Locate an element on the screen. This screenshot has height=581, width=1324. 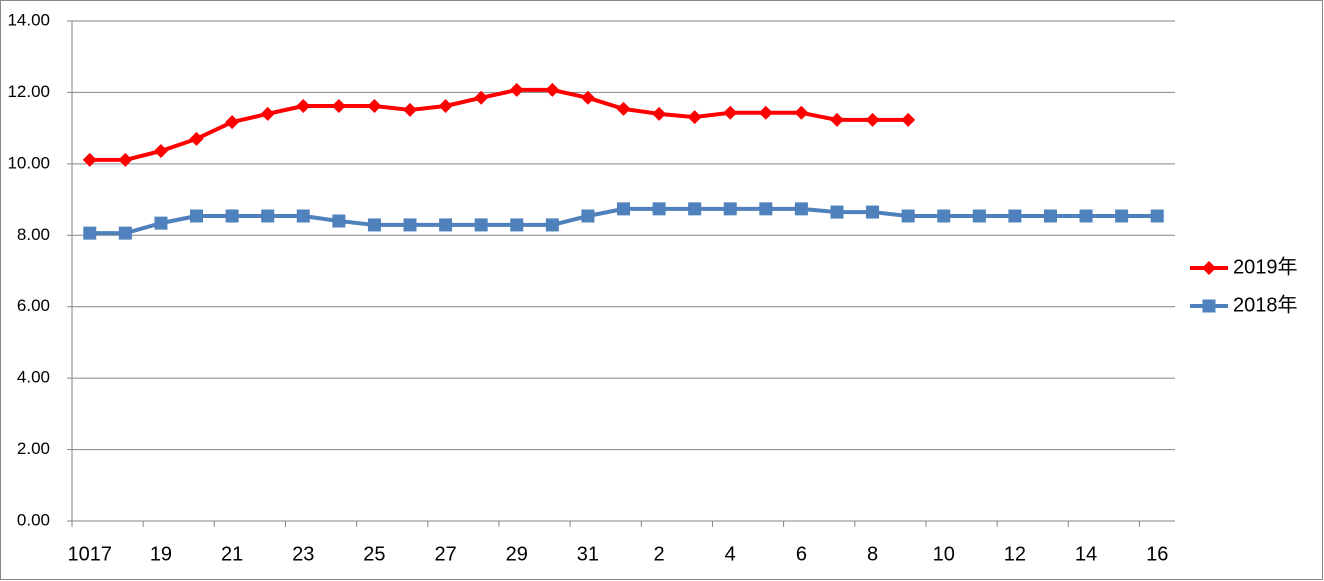
x-tick-label: 12 is located at coordinates (1015, 554).